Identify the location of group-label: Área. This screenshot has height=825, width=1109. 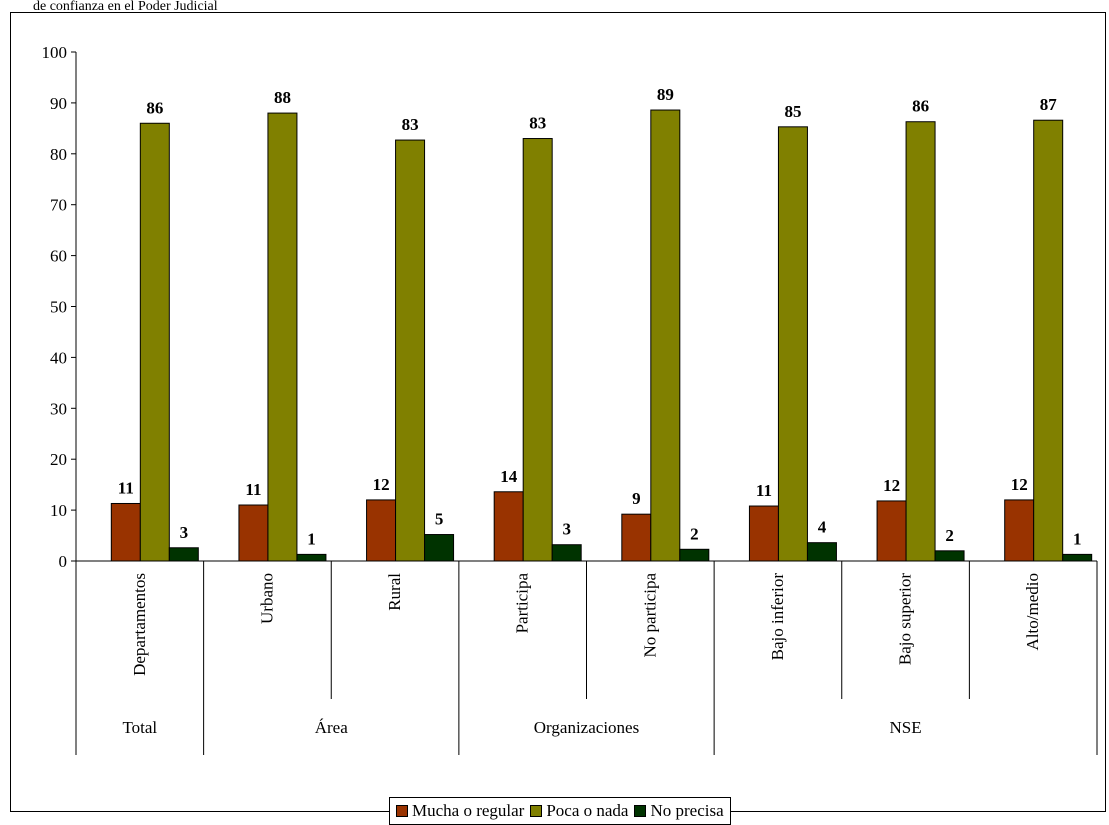
(331, 727).